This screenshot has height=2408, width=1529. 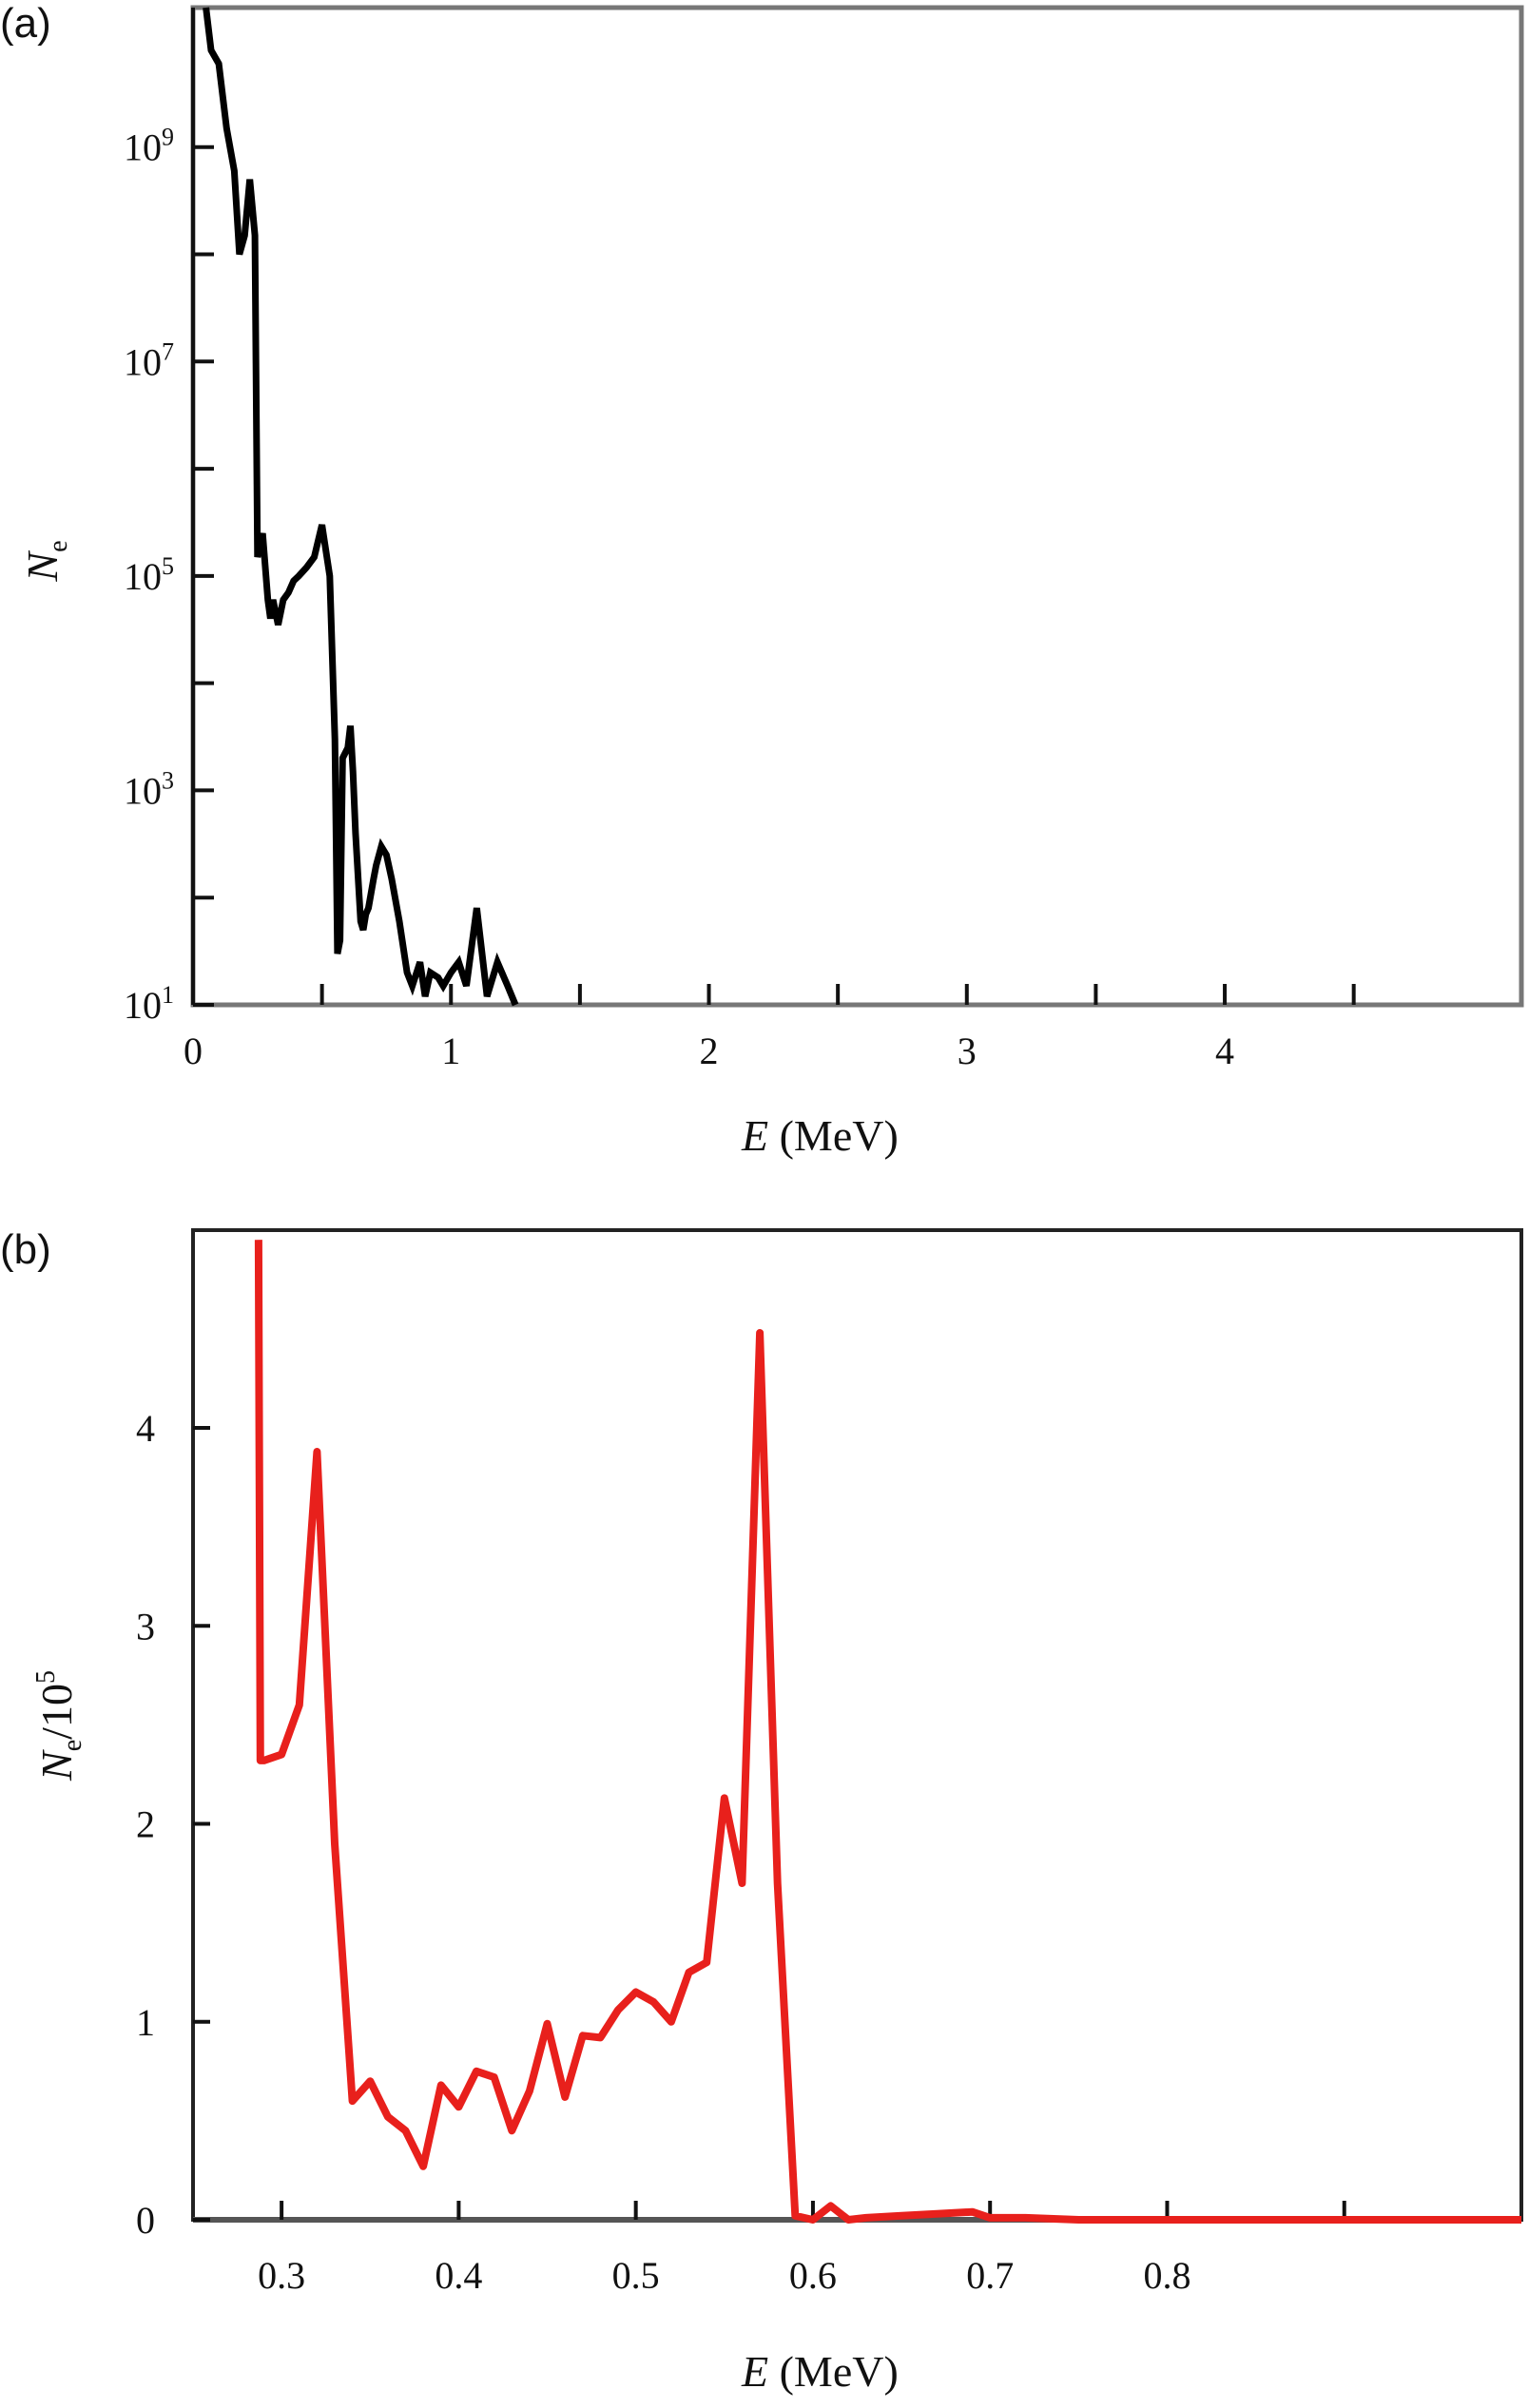 I want to click on x-tick-label: 0, so click(x=193, y=1051).